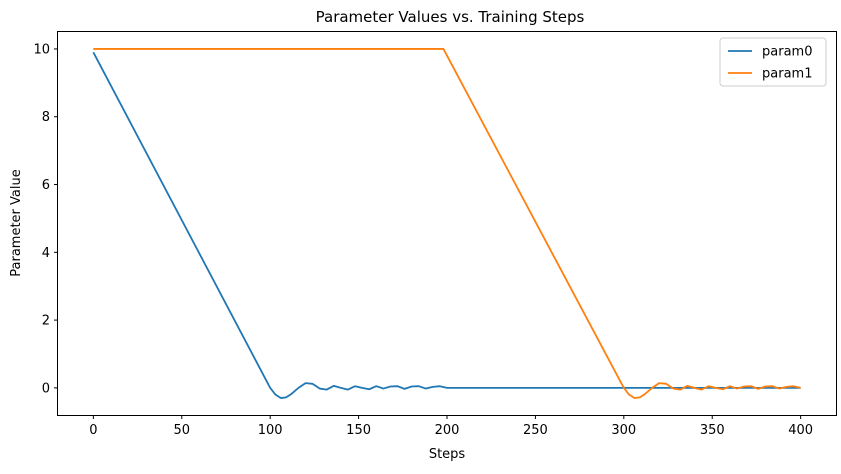  I want to click on x-tick-label: 50, so click(181, 430).